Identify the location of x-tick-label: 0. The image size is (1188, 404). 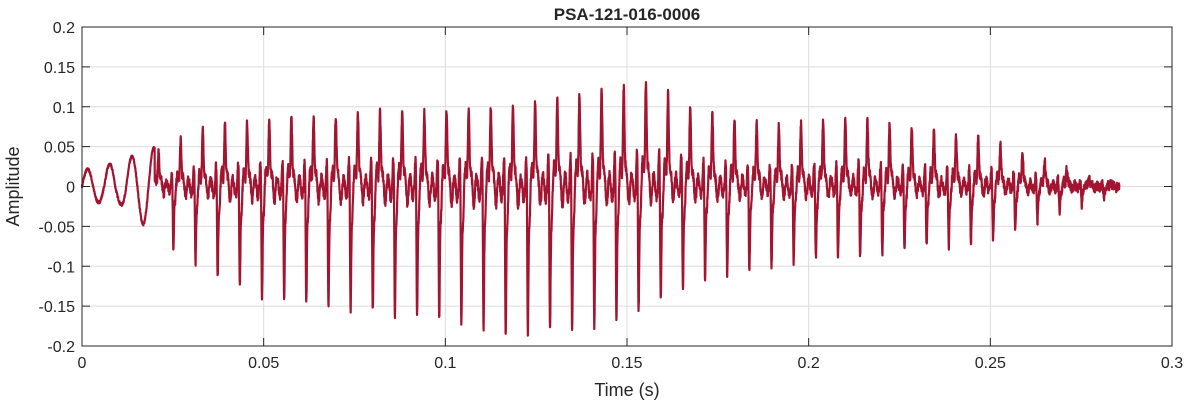
(82, 363).